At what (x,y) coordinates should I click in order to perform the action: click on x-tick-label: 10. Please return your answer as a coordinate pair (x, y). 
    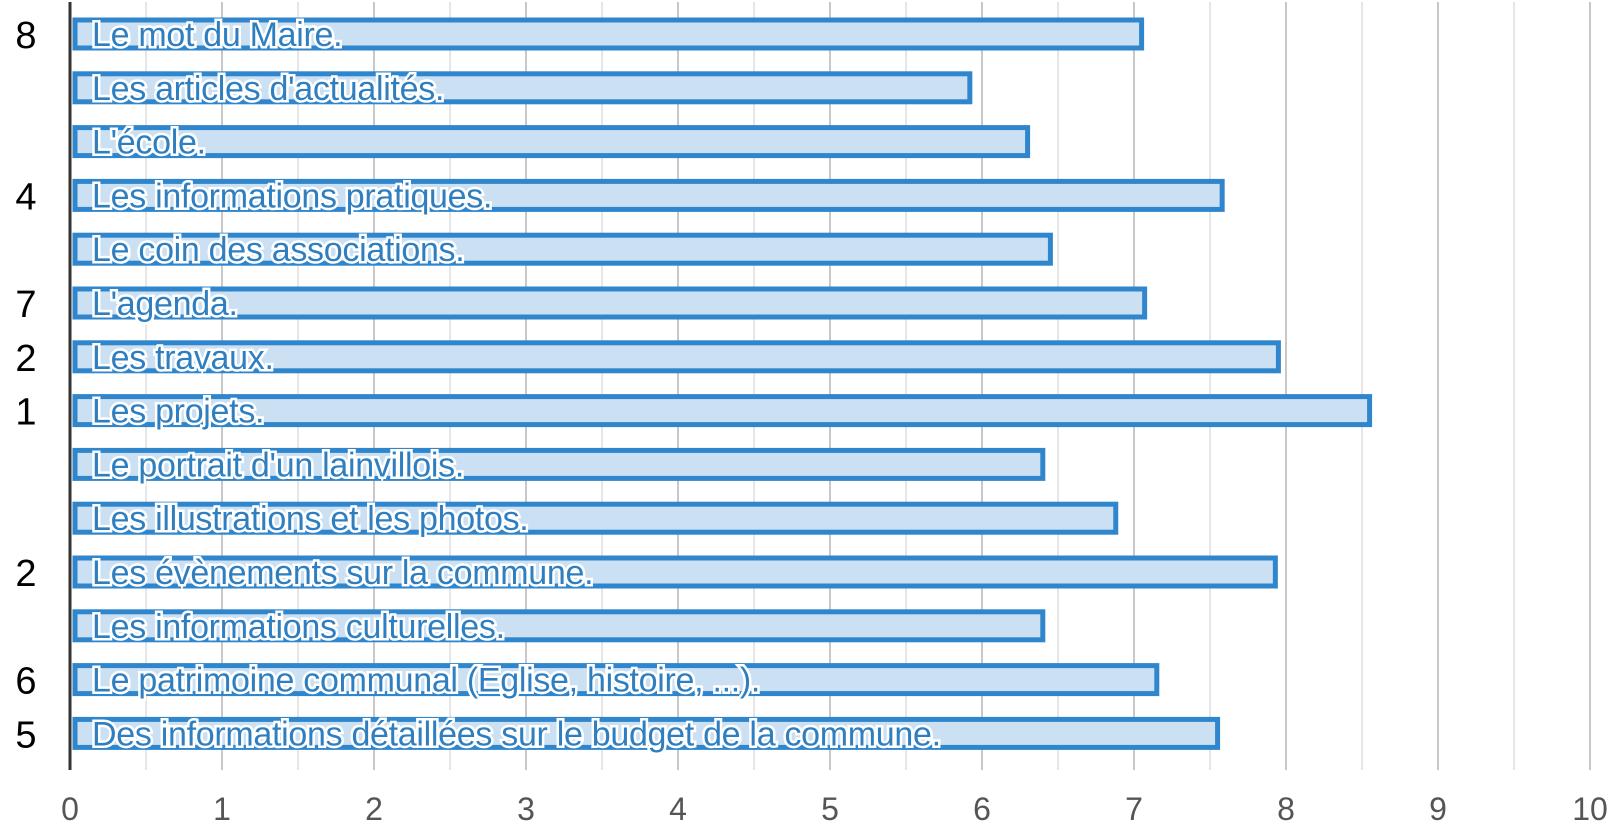
    Looking at the image, I should click on (1590, 809).